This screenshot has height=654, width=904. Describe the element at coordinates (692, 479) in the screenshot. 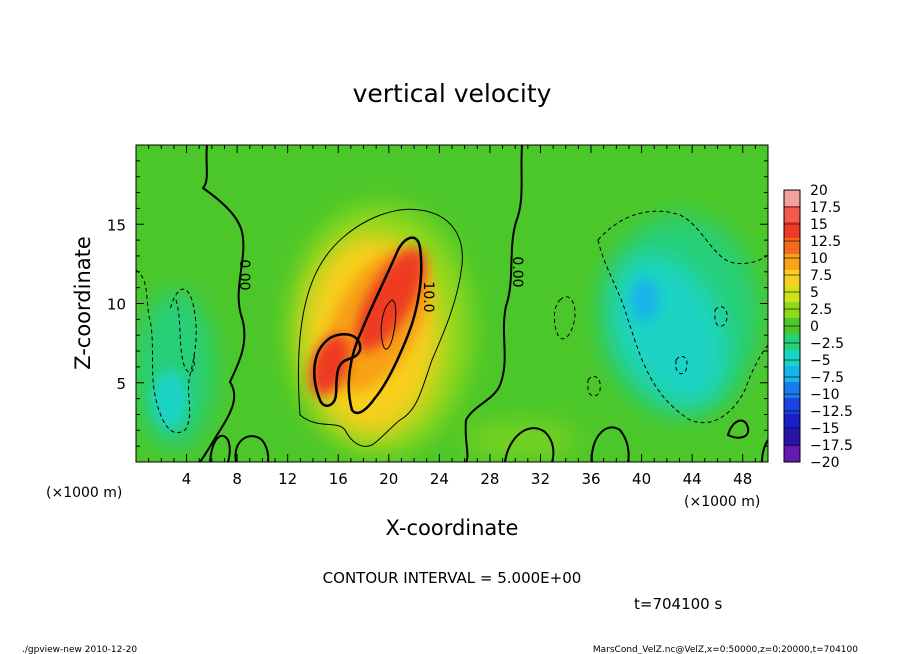

I see `x-tick-label: 44` at that location.